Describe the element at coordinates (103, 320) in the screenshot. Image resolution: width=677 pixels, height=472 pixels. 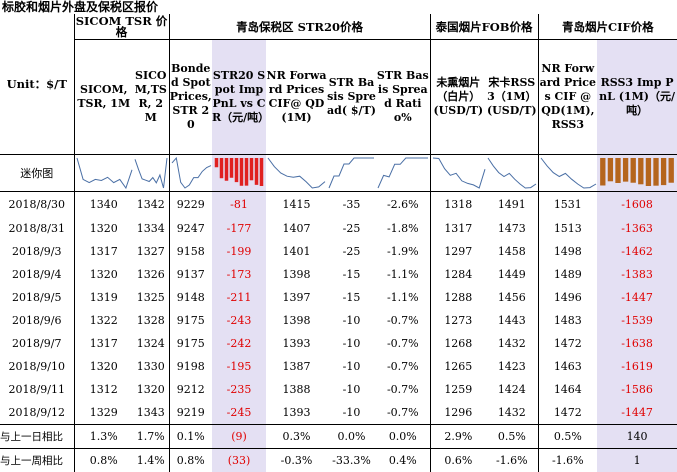
I see `value-cell: 1322` at that location.